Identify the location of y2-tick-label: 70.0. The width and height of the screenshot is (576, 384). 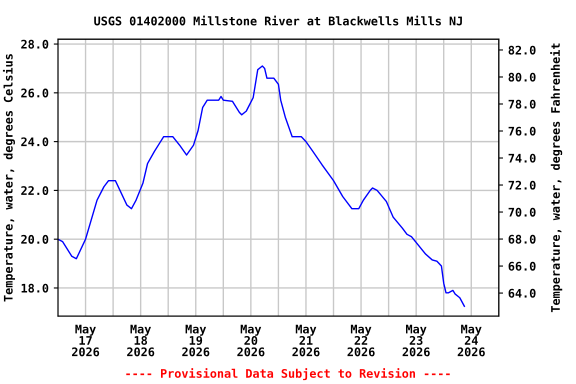
(522, 212).